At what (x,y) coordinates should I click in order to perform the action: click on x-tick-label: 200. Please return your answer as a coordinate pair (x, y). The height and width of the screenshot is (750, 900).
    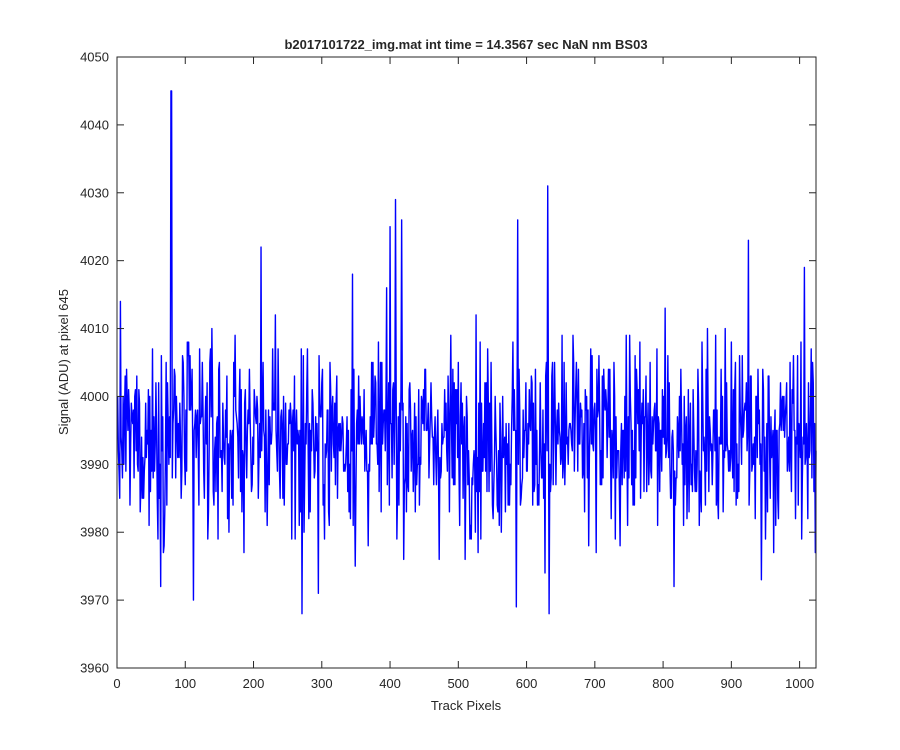
    Looking at the image, I should click on (254, 683).